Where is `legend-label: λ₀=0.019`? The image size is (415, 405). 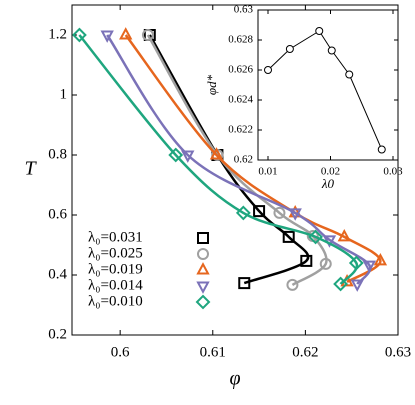 legend-label: λ₀=0.019 is located at coordinates (115, 269).